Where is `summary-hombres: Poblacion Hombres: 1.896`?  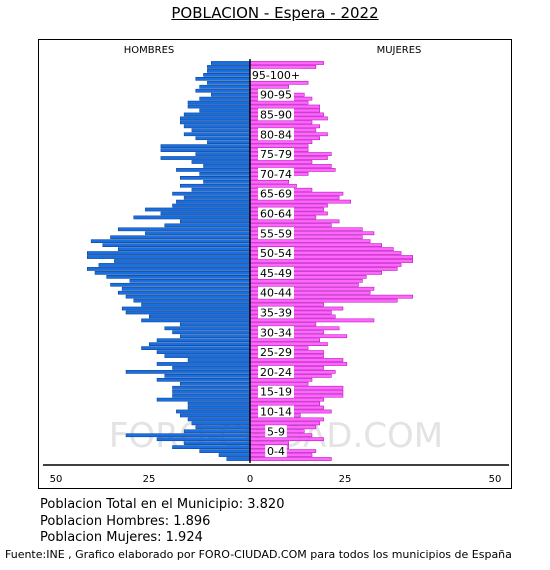 summary-hombres: Poblacion Hombres: 1.896 is located at coordinates (125, 521).